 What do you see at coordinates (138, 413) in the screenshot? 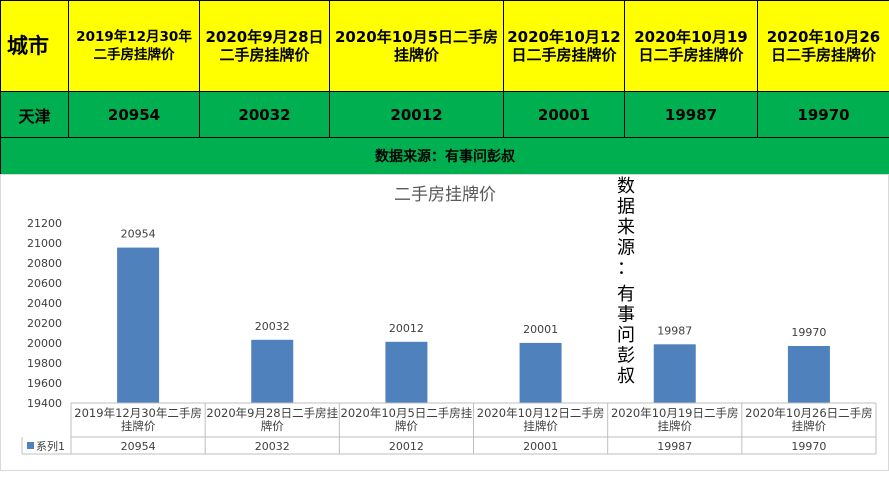
I see `x-tick-label: 2019年12月30年二手房` at bounding box center [138, 413].